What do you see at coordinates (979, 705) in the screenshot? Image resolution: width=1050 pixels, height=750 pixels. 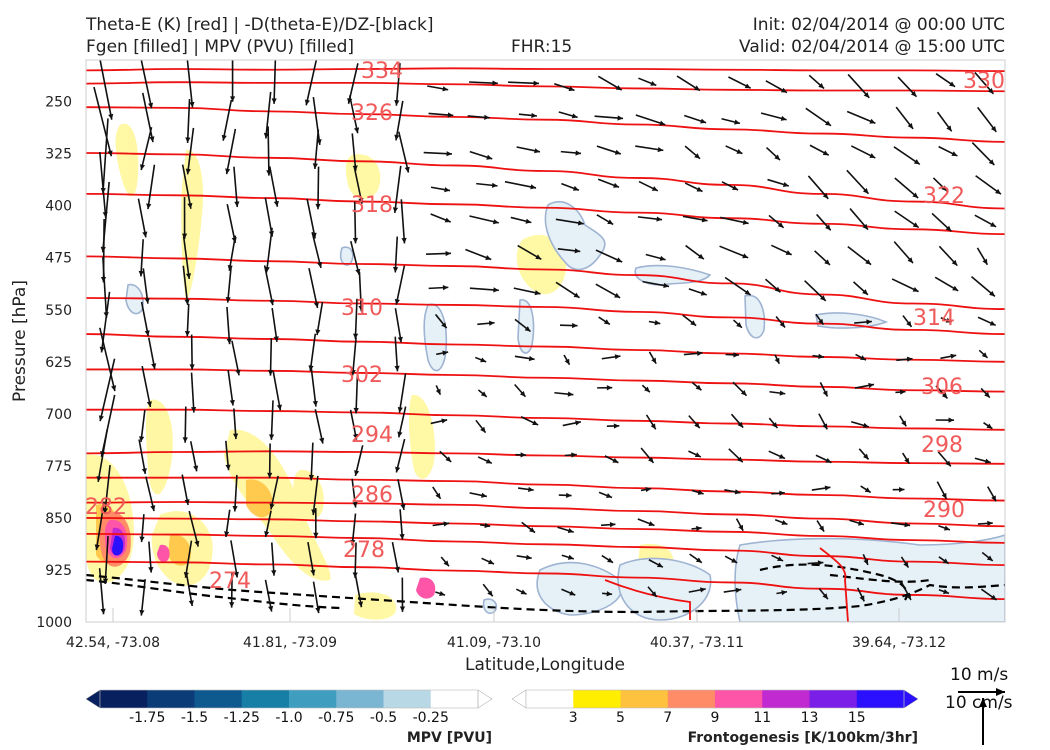 I see `vector-reference: 10 m/s 10 cm/s` at bounding box center [979, 705].